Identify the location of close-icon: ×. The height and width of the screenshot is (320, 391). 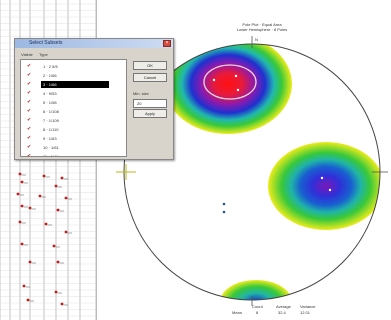
(167, 43).